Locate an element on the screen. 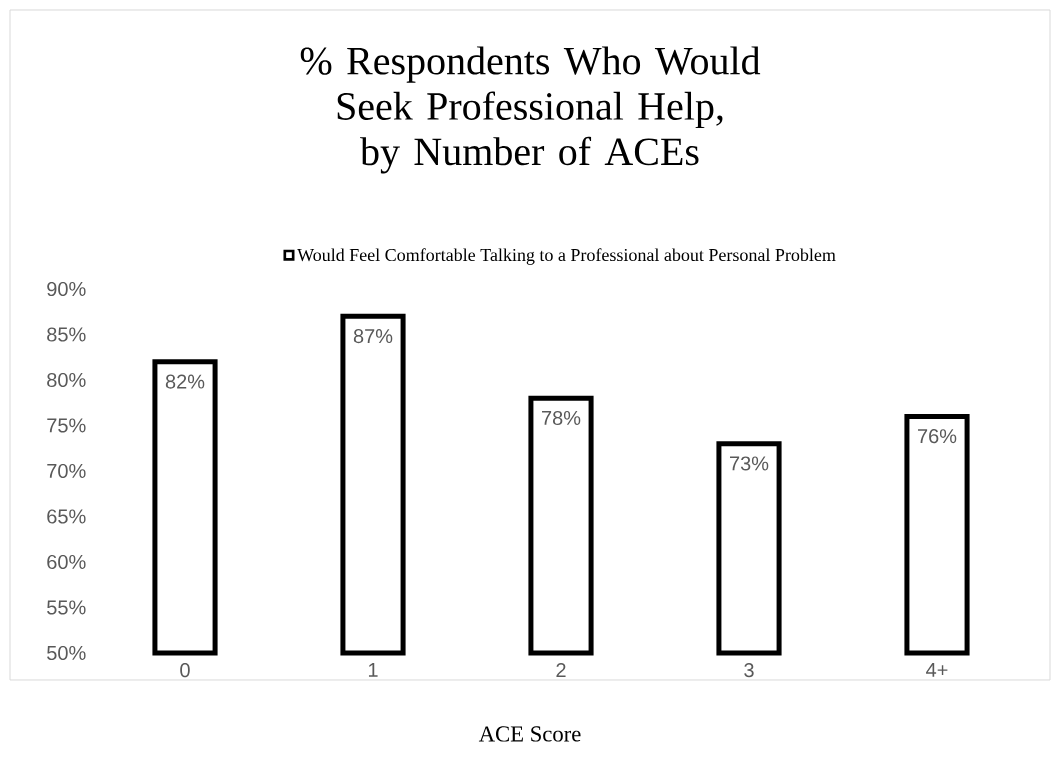 The image size is (1060, 770). data-label: 82% is located at coordinates (185, 381).